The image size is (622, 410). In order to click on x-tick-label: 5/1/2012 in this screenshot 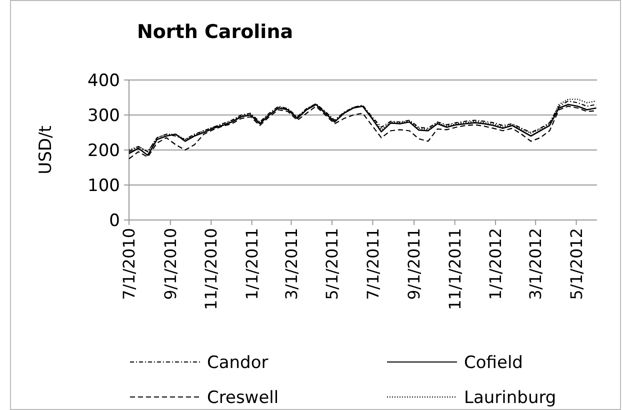, I will do `click(576, 264)`.